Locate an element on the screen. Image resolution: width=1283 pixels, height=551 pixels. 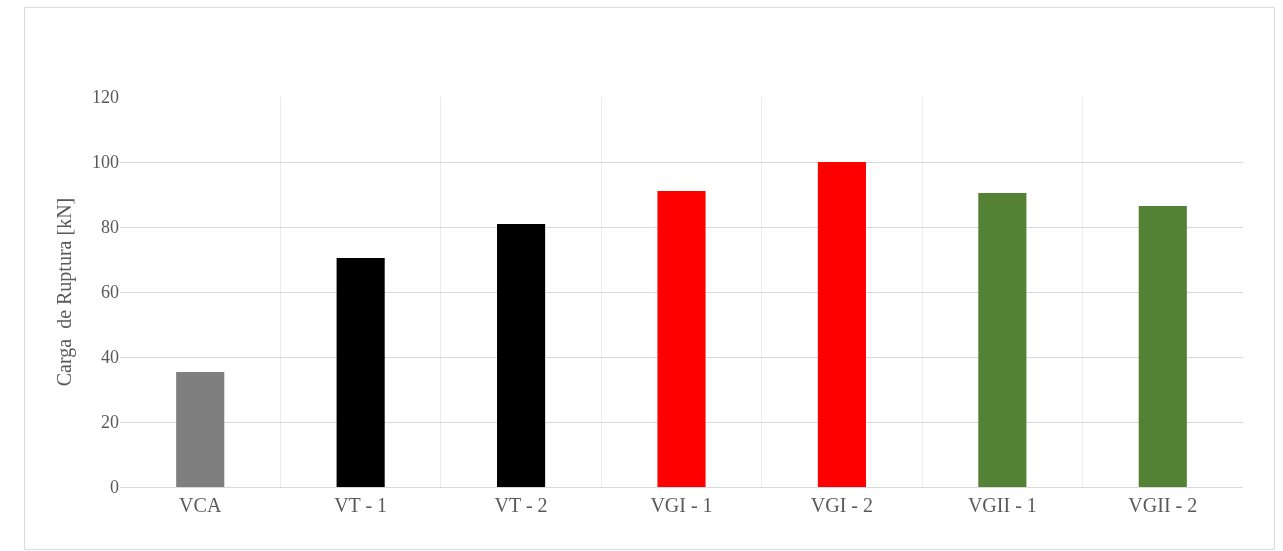
x-tick-label: VCA is located at coordinates (200, 505).